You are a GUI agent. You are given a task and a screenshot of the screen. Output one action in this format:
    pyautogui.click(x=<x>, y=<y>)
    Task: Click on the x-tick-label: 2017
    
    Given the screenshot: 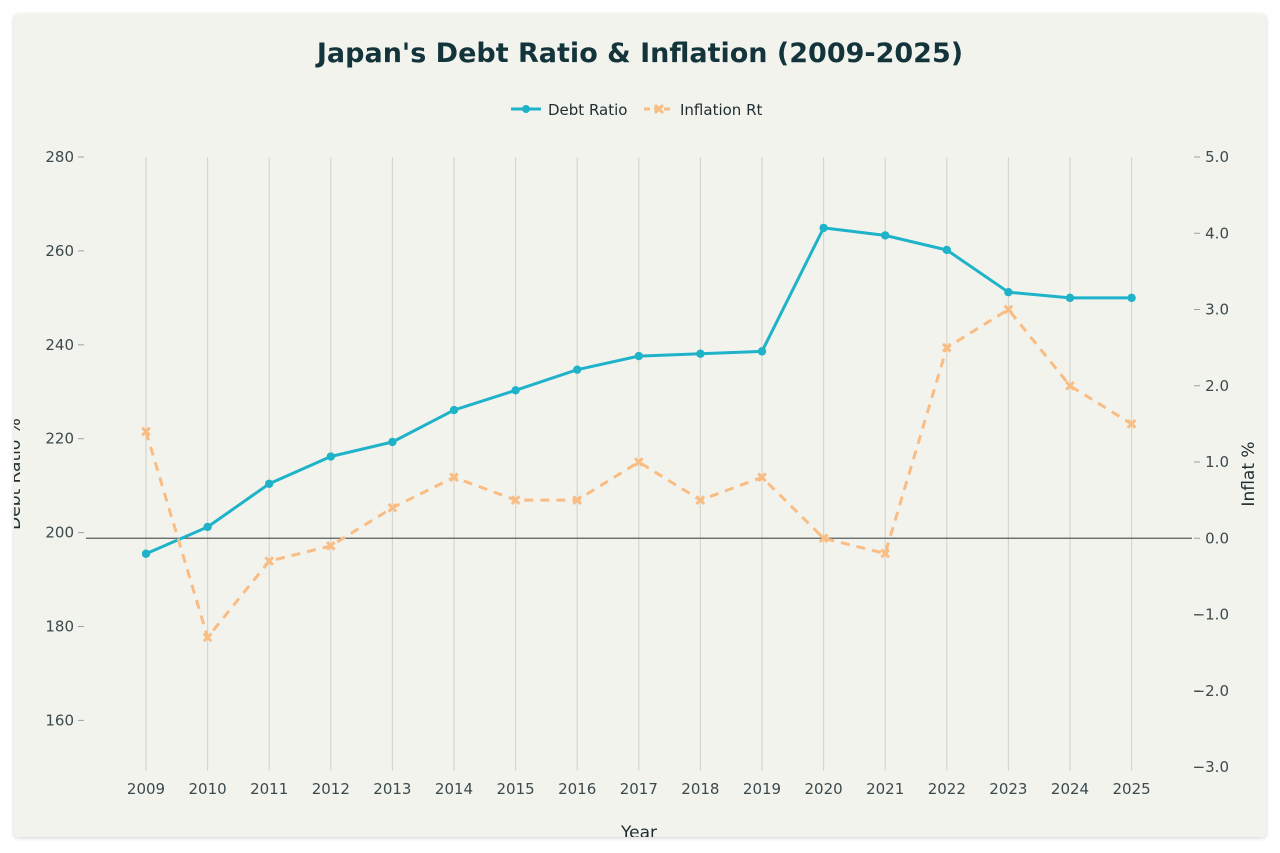 What is the action you would take?
    pyautogui.click(x=639, y=789)
    